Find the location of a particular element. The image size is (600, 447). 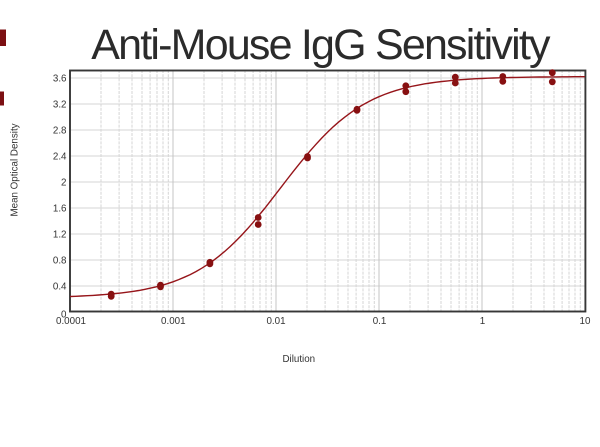

svg-text: Mean Optical Density is located at coordinates (15, 169).